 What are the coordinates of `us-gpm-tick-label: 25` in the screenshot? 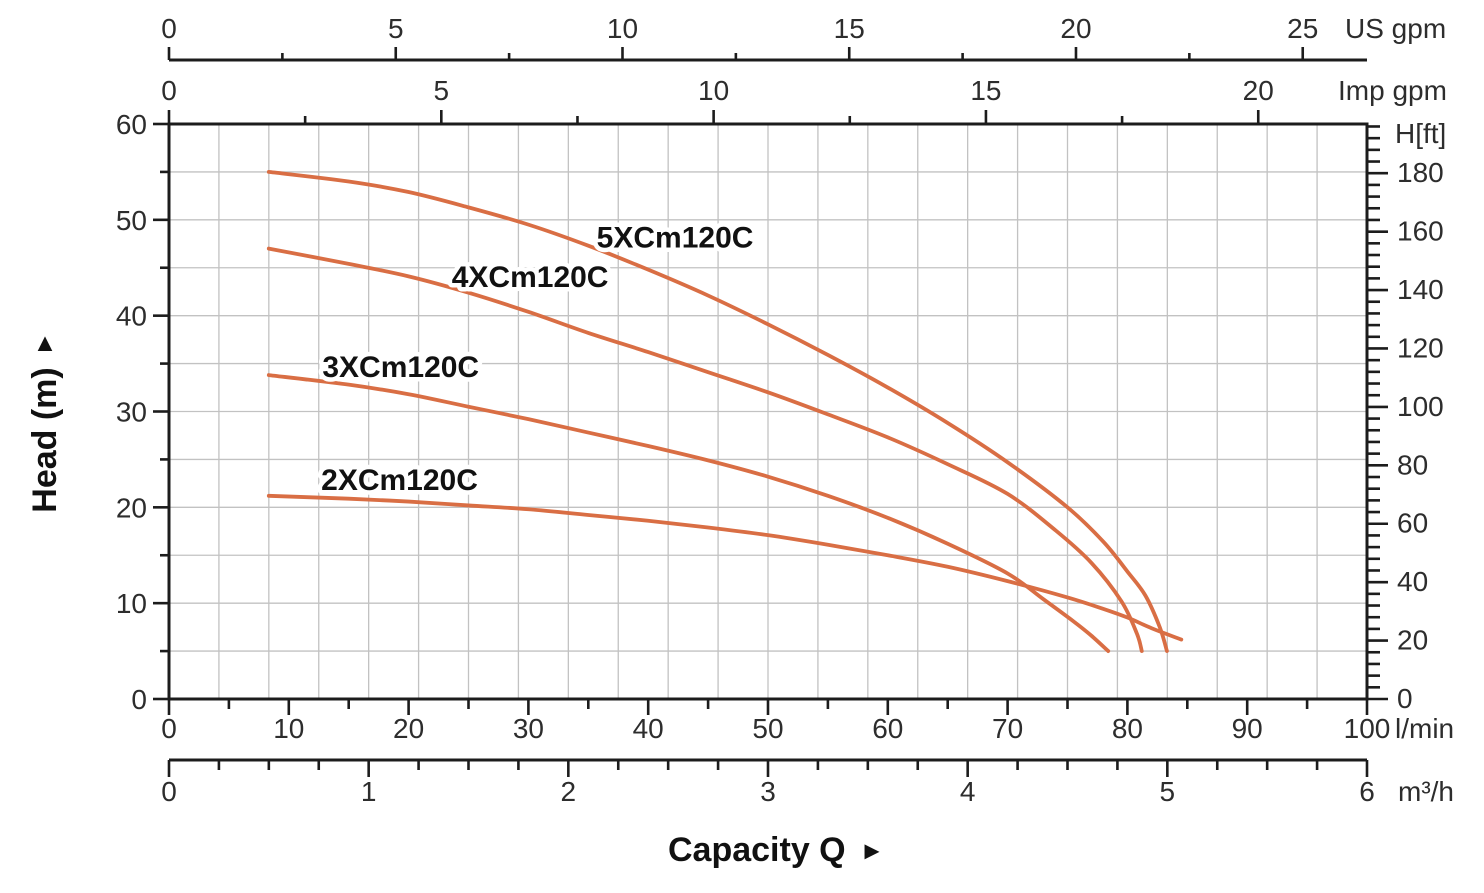 It's located at (1302, 28).